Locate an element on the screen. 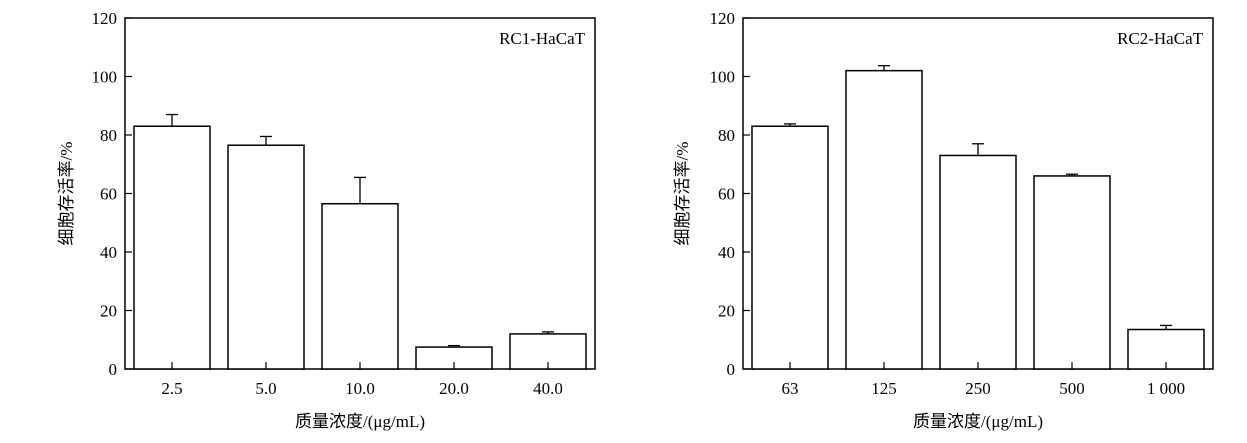 Image resolution: width=1247 pixels, height=443 pixels. x-tick-label: 40.0 is located at coordinates (548, 388).